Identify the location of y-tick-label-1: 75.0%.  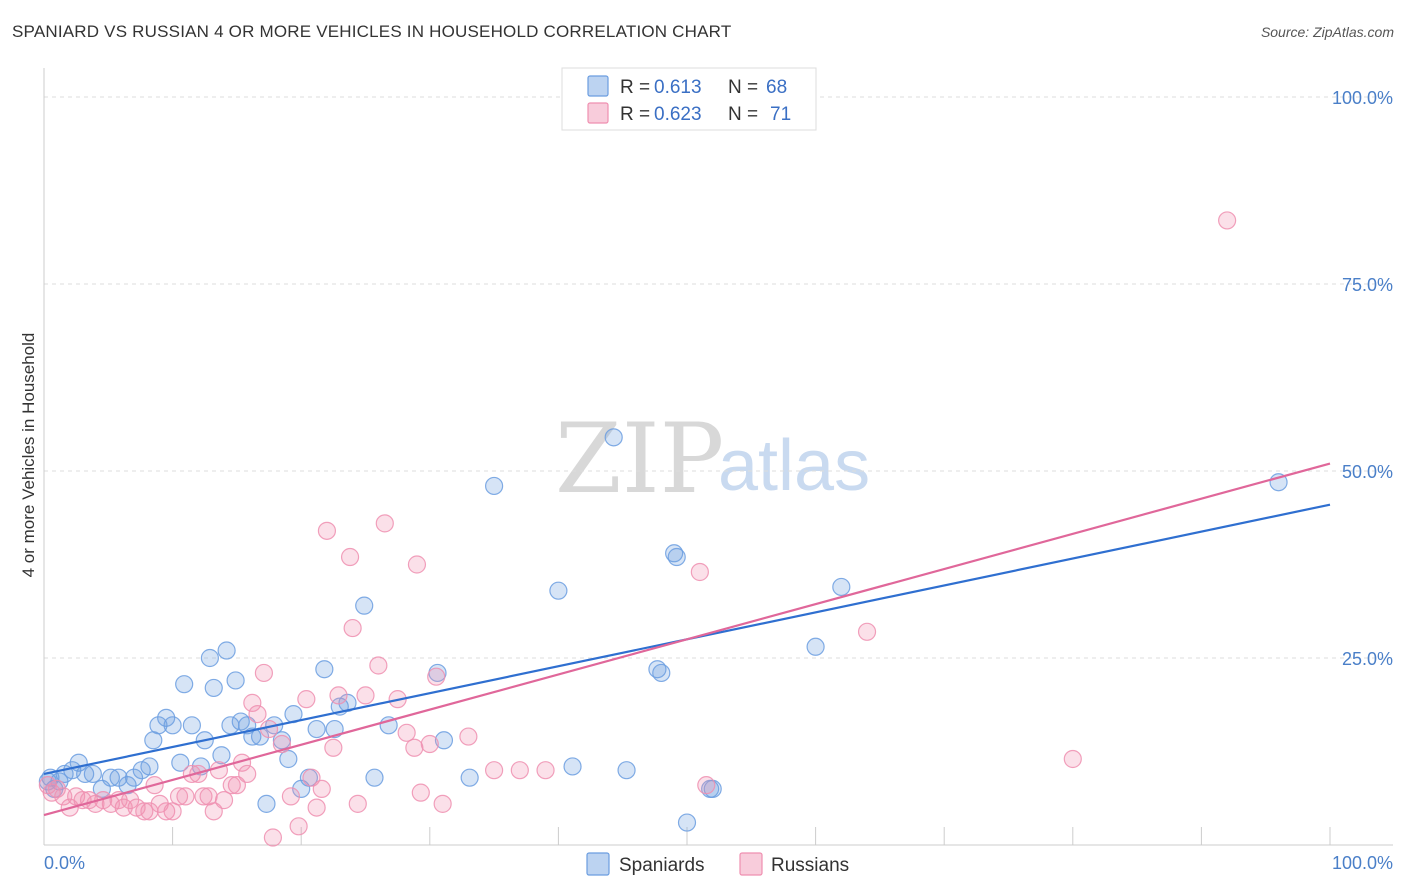
(1367, 285).